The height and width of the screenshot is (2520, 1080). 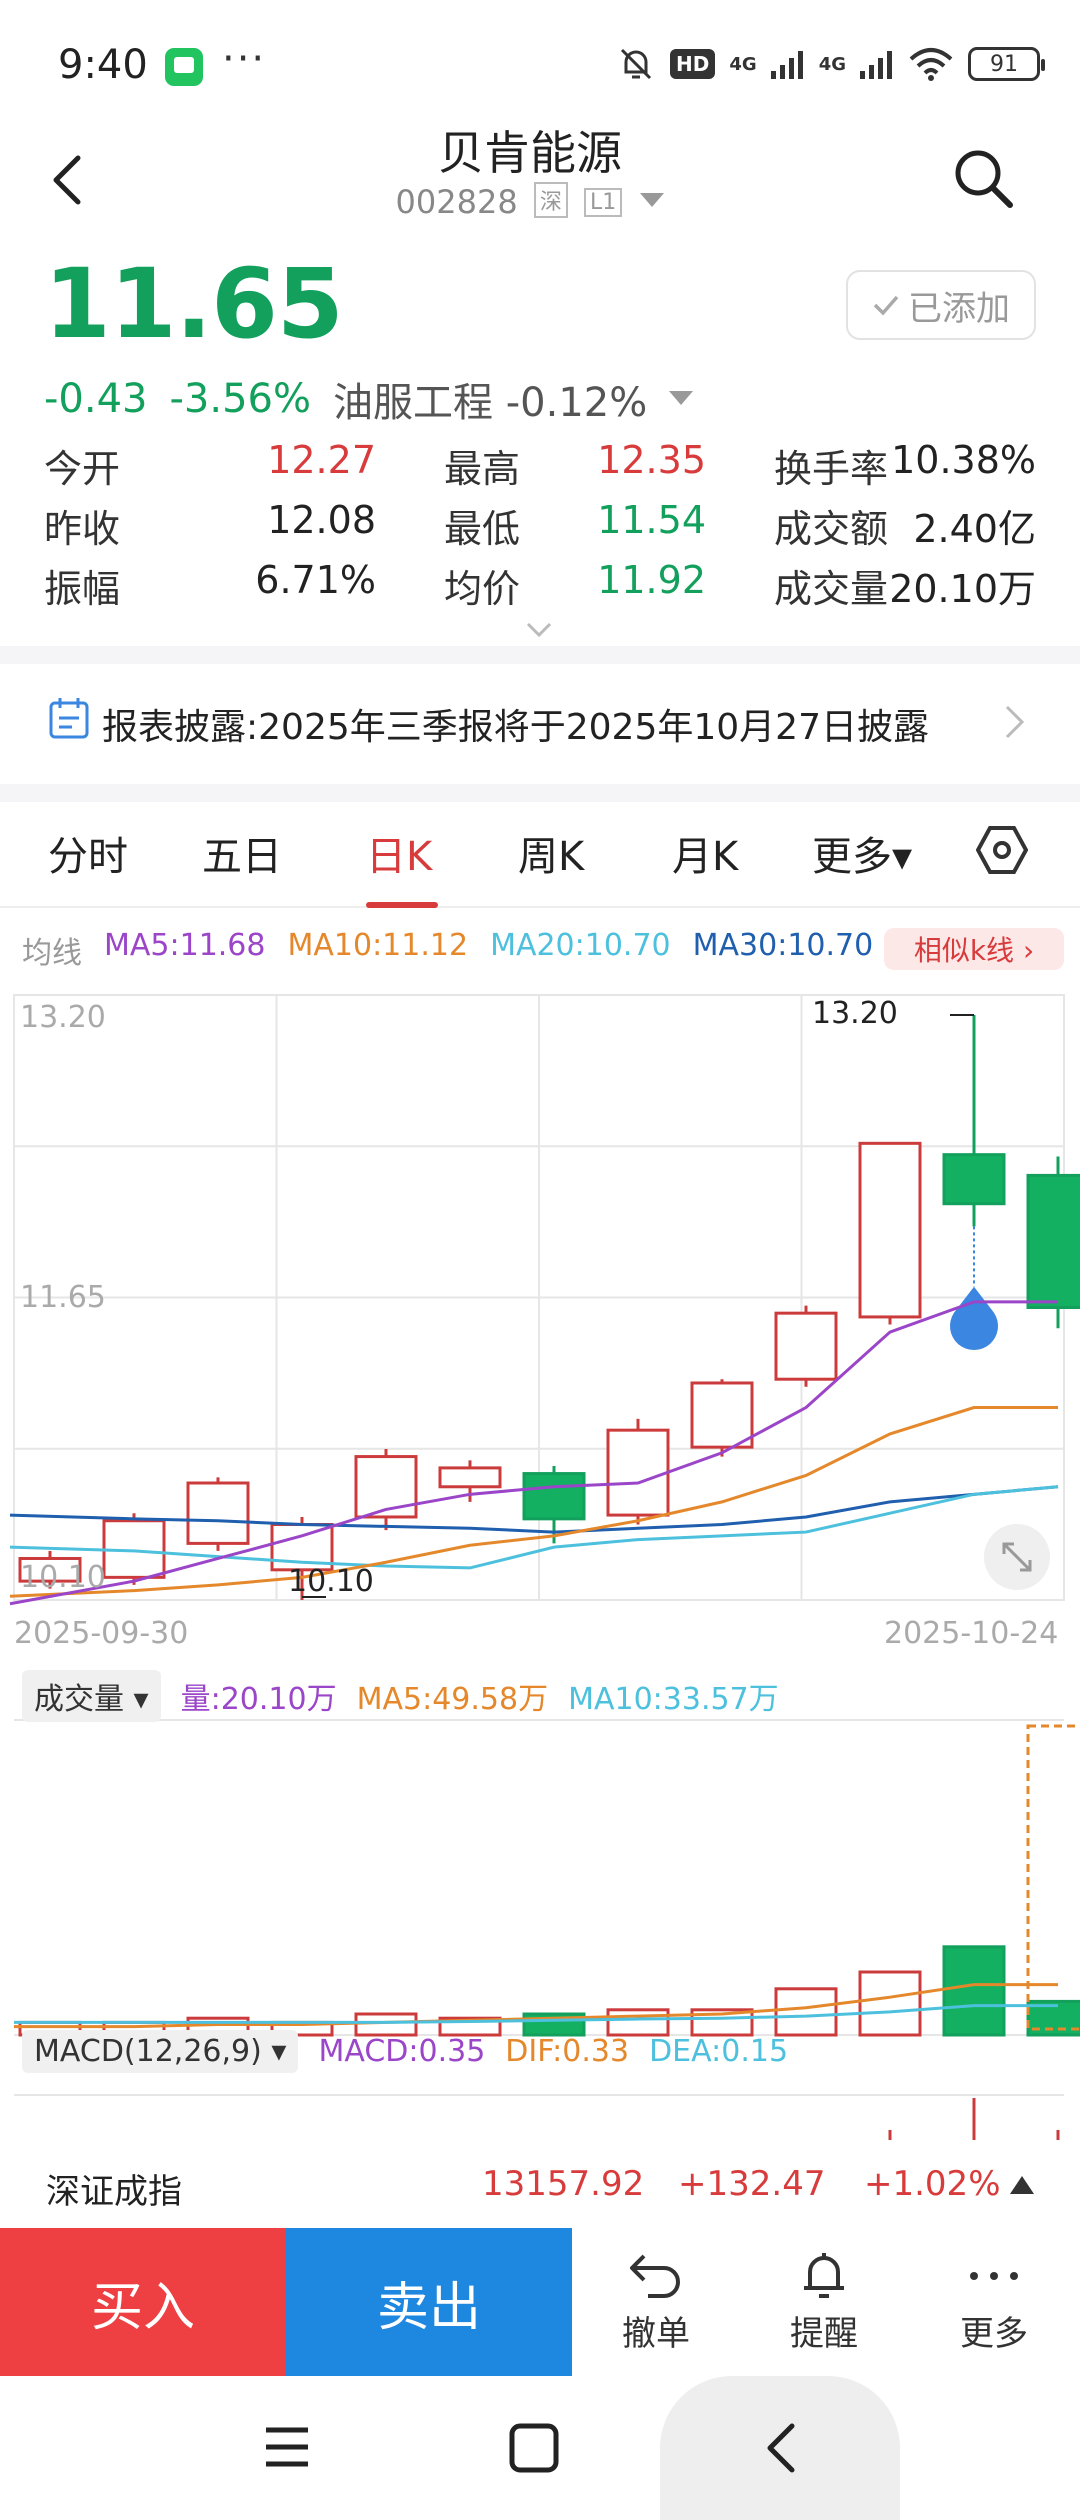 I want to click on quote-value: 12.35, so click(x=651, y=460).